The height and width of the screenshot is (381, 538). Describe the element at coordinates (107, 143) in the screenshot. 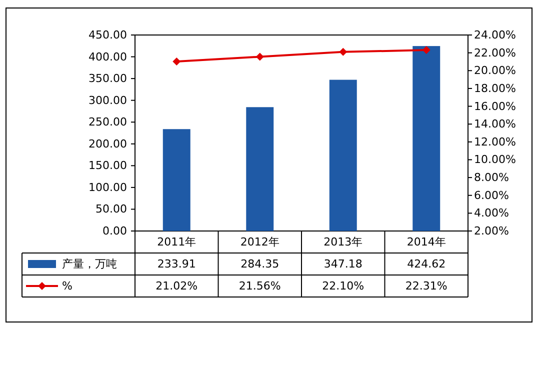

I see `y-tick-label: 200.00` at that location.